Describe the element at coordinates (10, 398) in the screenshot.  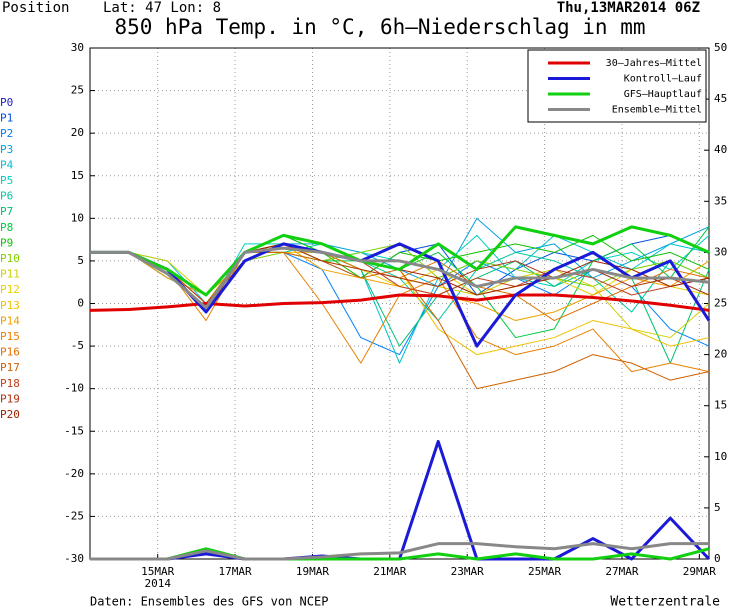
I see `member-label: P19` at that location.